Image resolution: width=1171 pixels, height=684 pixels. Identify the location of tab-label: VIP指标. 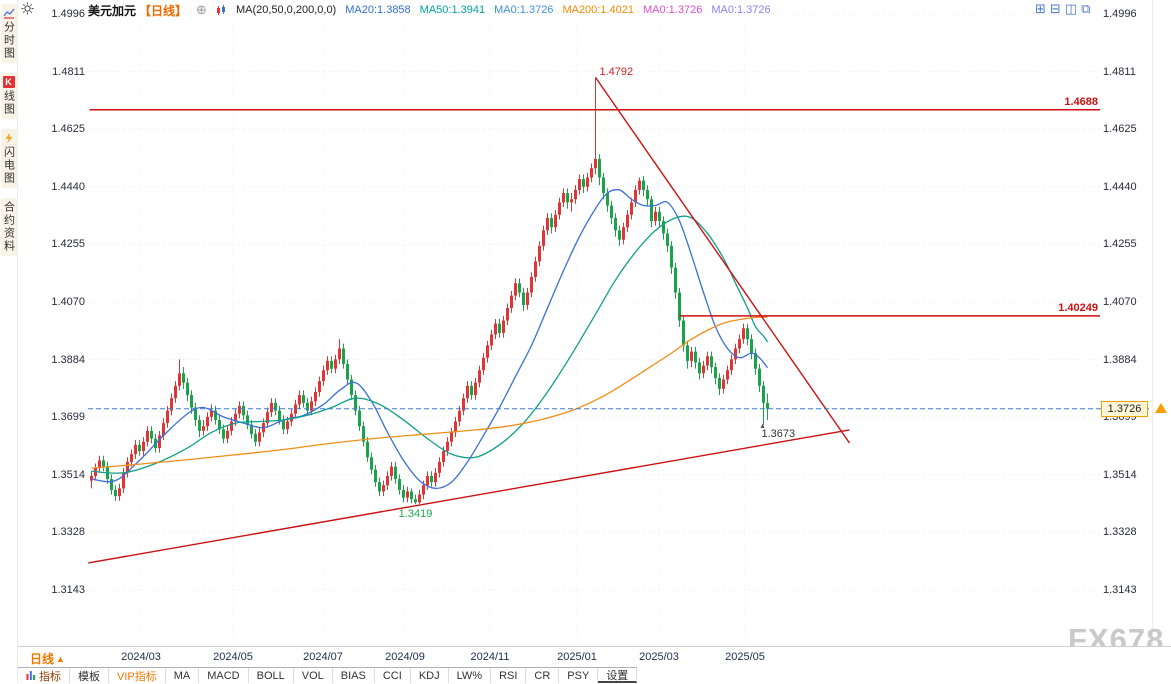
(137, 676).